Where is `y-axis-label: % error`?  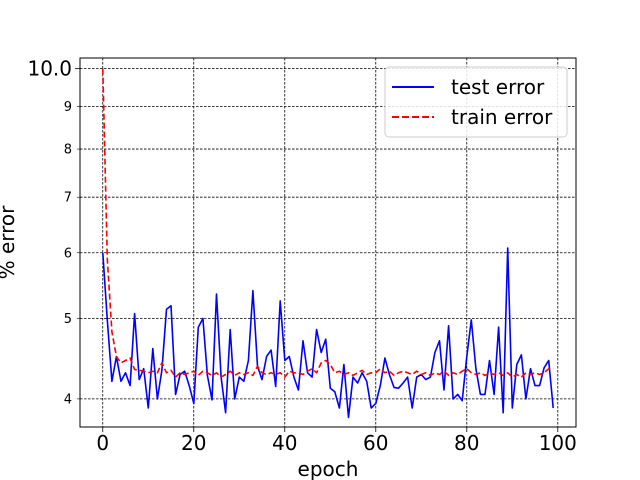
y-axis-label: % error is located at coordinates (9, 242).